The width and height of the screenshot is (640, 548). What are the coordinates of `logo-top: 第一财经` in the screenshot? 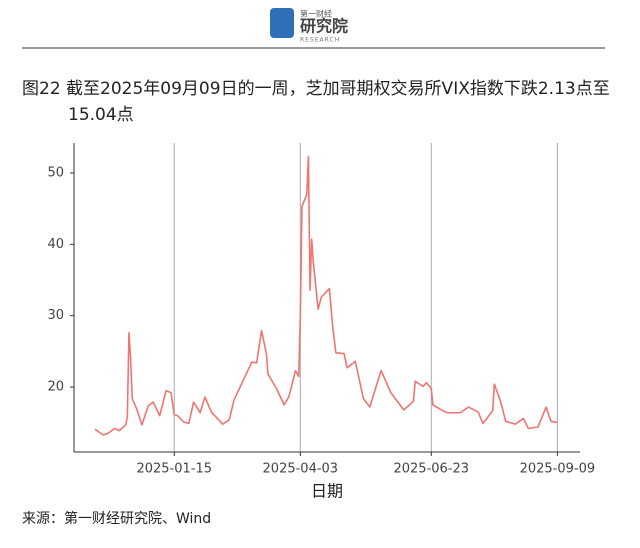 It's located at (316, 14).